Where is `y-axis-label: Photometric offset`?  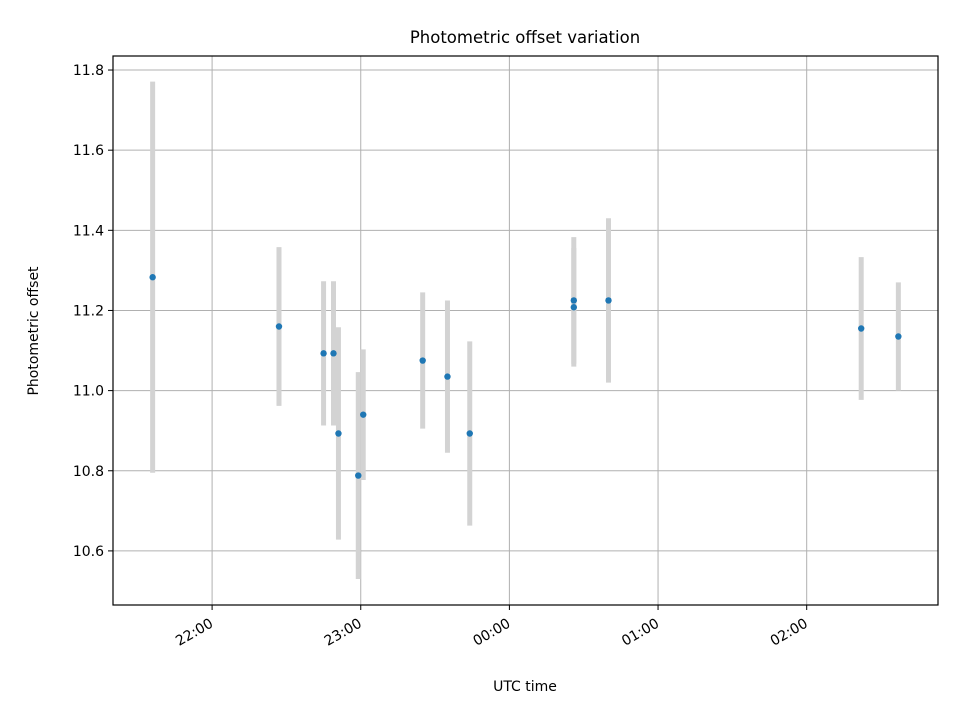 y-axis-label: Photometric offset is located at coordinates (34, 331).